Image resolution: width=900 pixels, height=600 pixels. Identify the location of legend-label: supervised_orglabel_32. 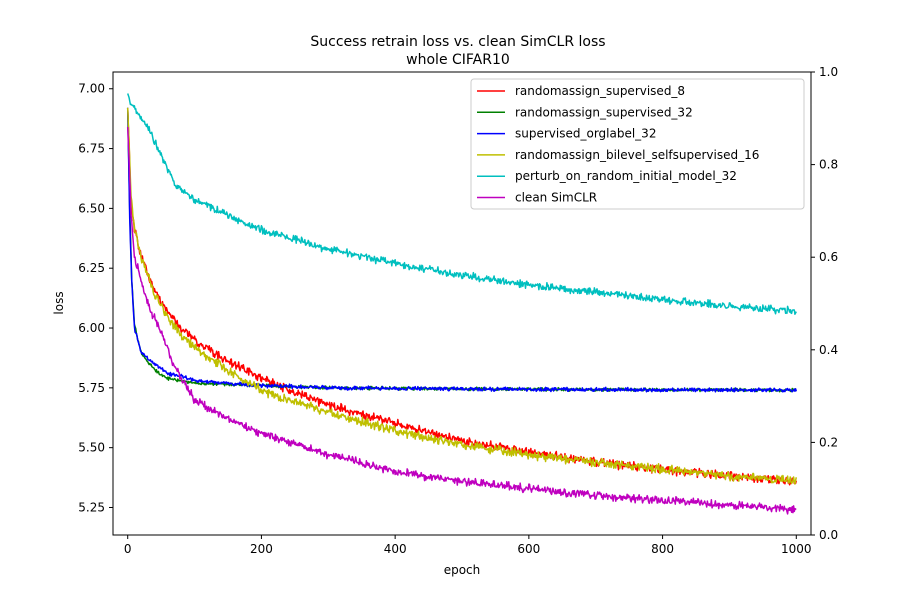
(585, 134).